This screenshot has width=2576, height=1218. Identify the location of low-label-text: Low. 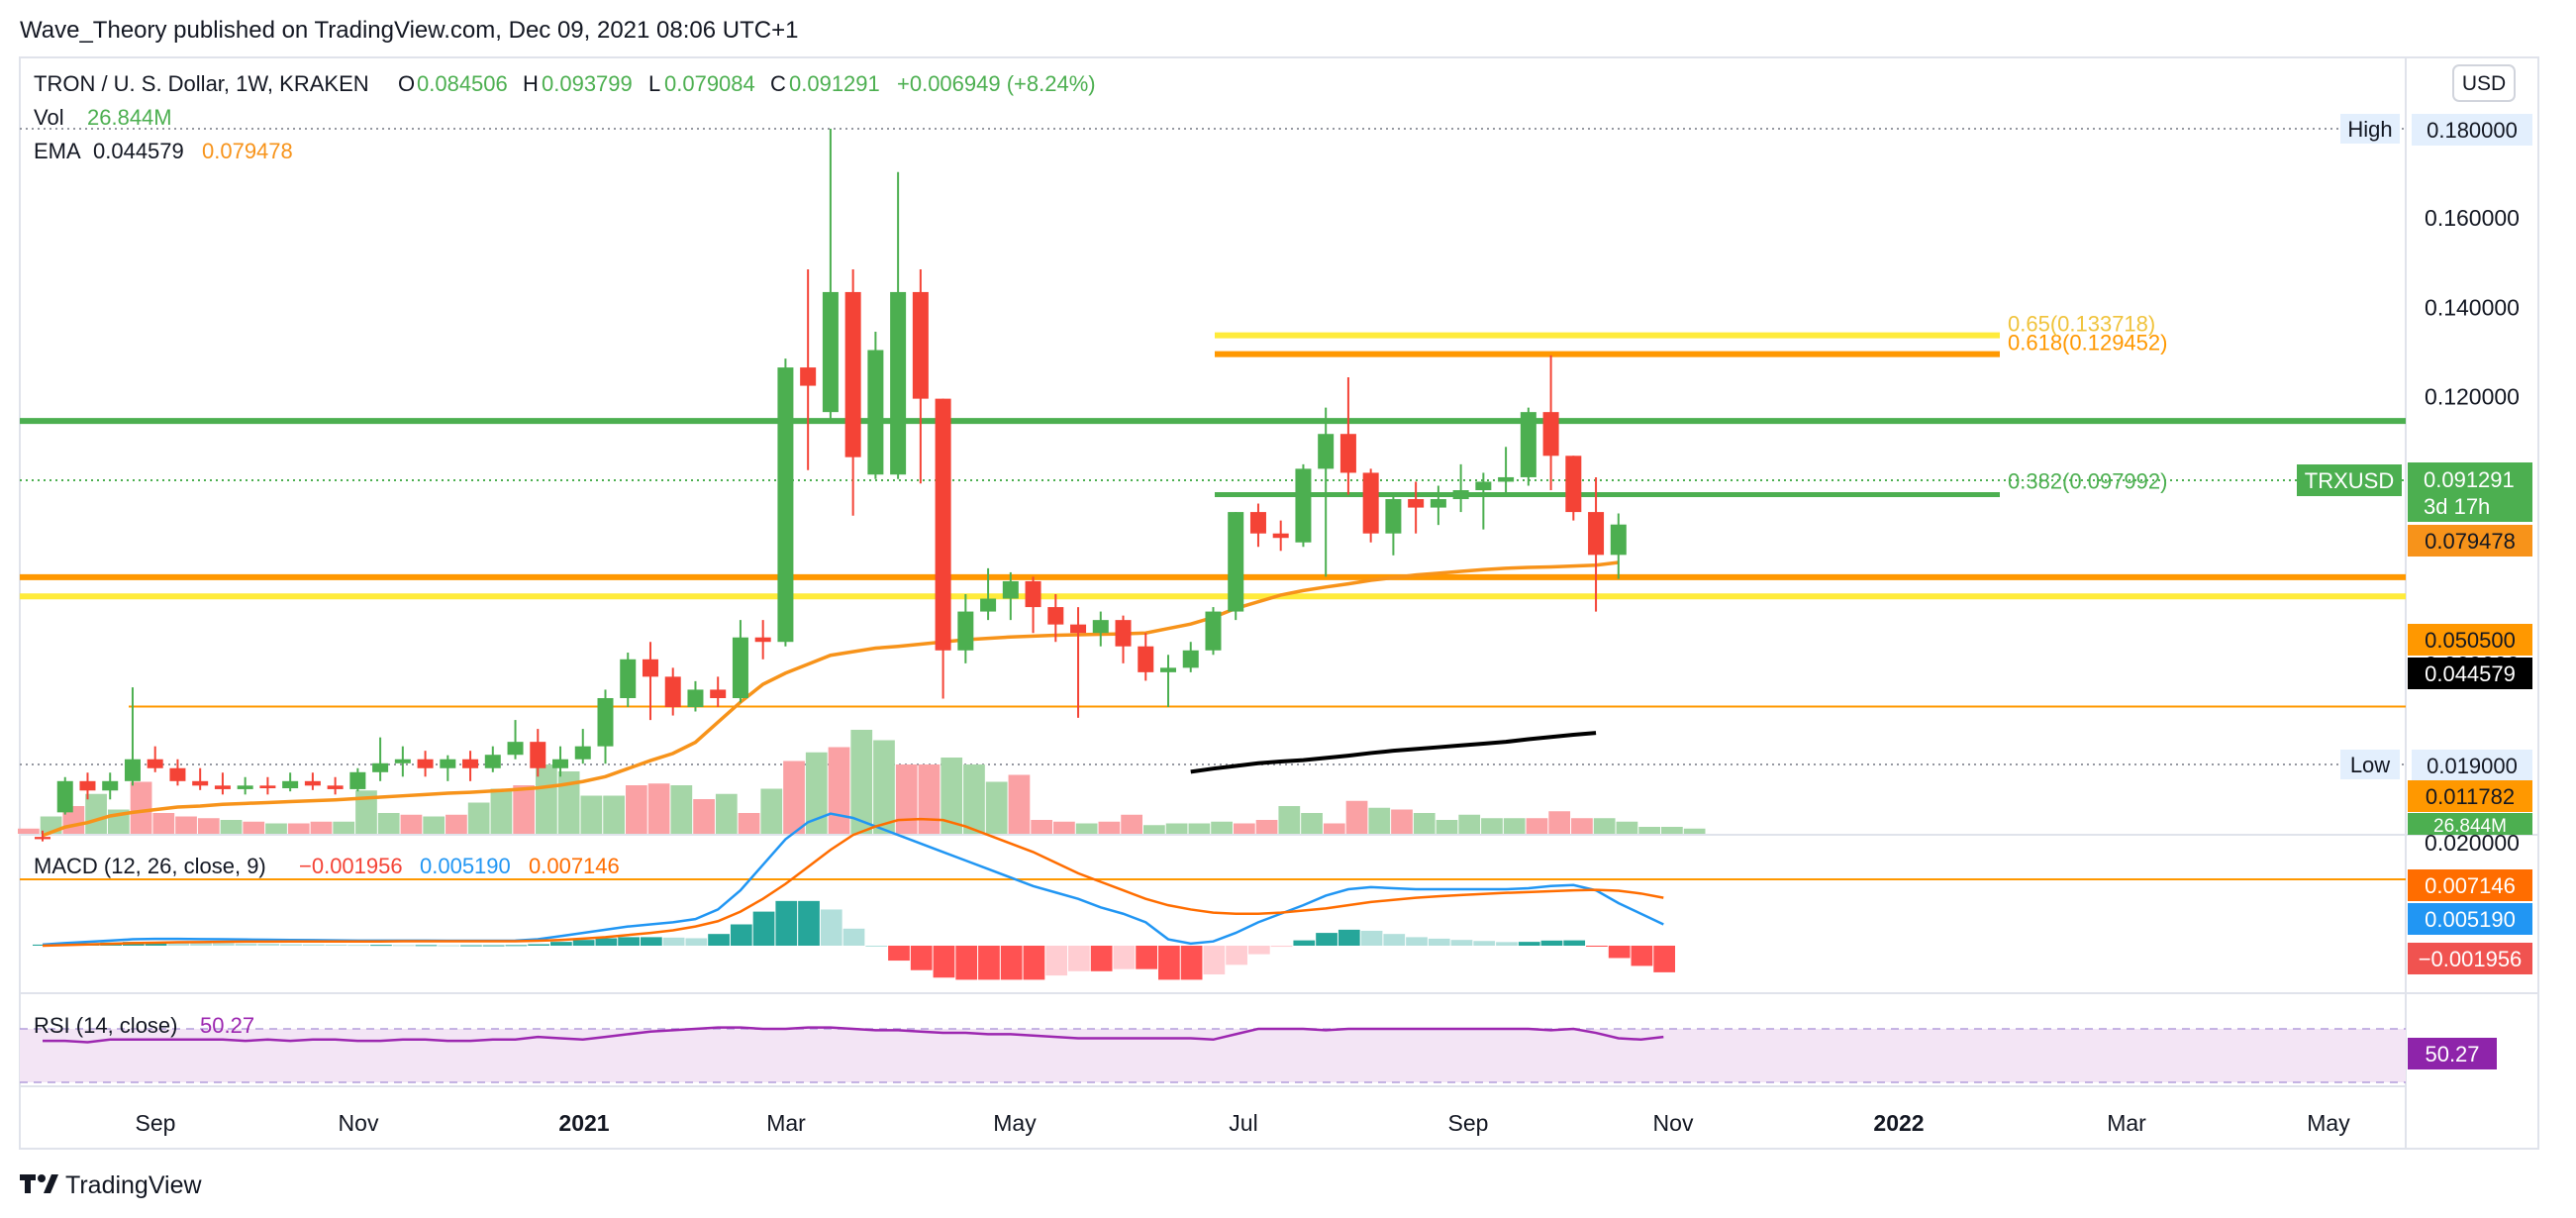
(2370, 765).